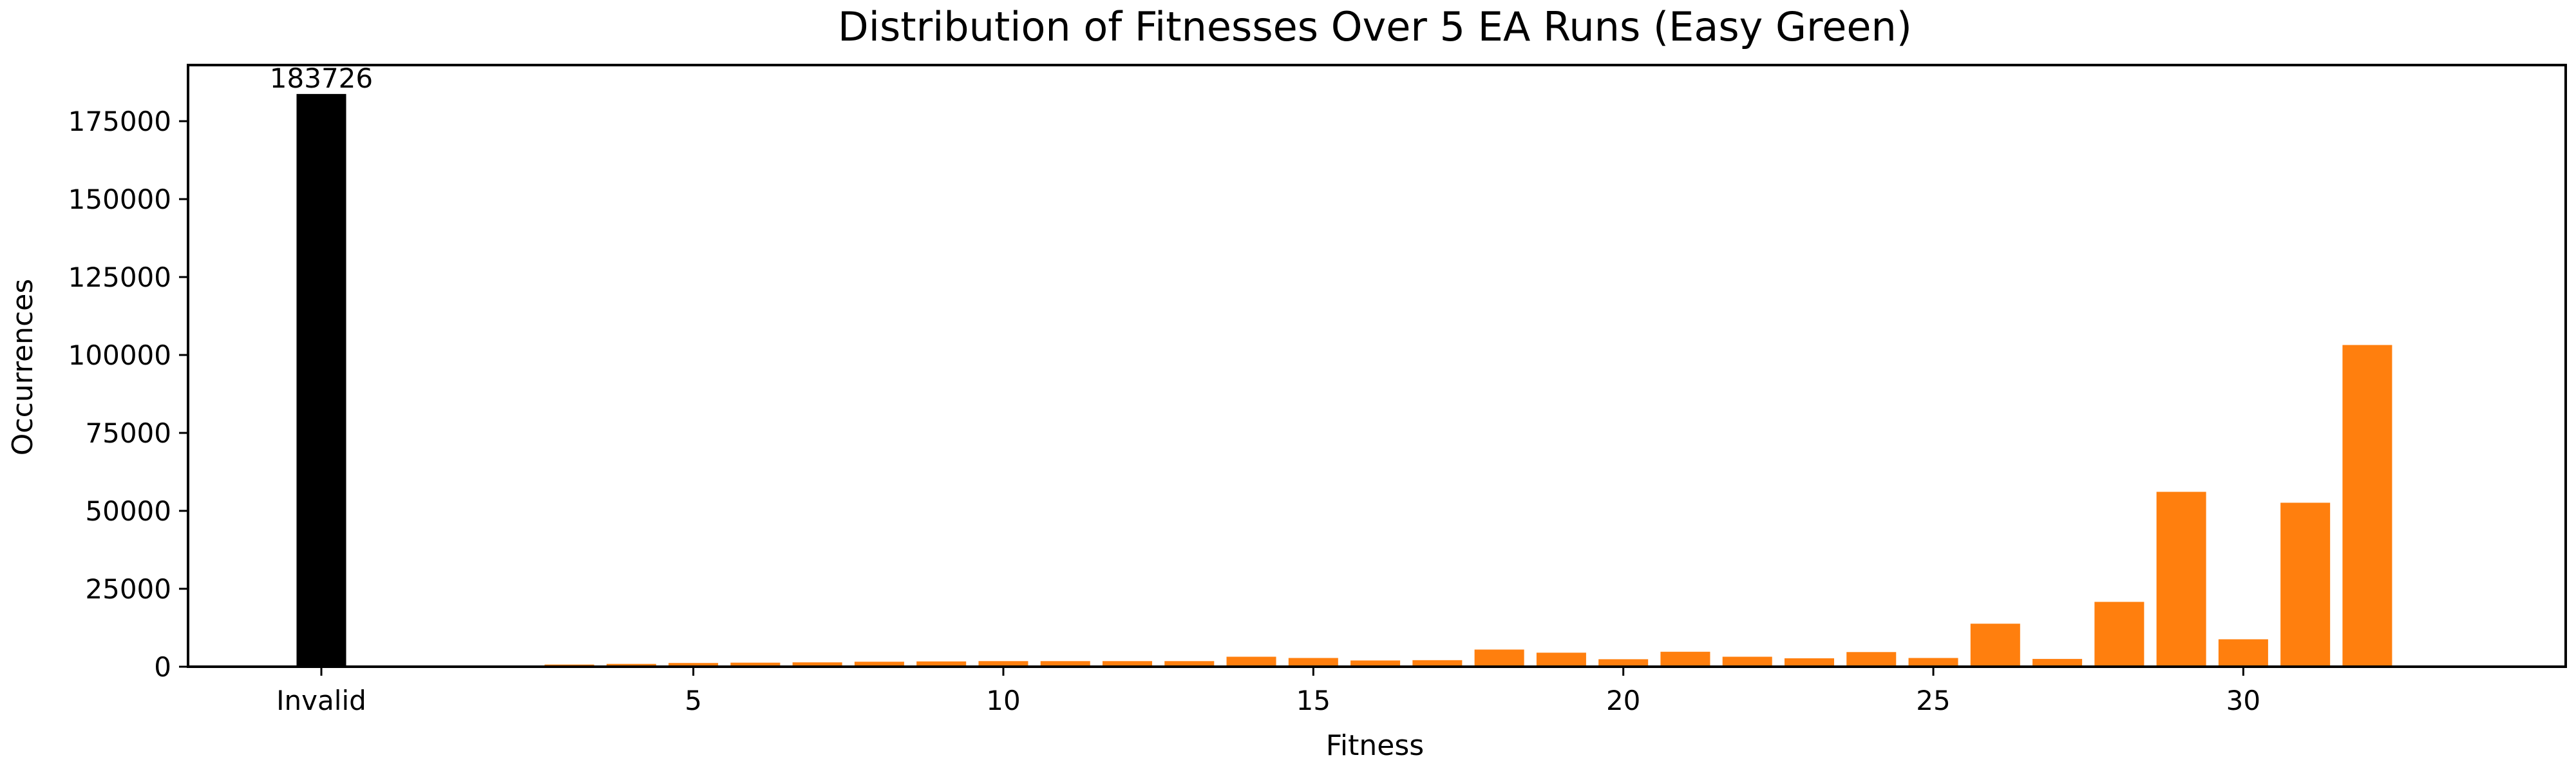  What do you see at coordinates (120, 199) in the screenshot?
I see `y-tick-label: 150000` at bounding box center [120, 199].